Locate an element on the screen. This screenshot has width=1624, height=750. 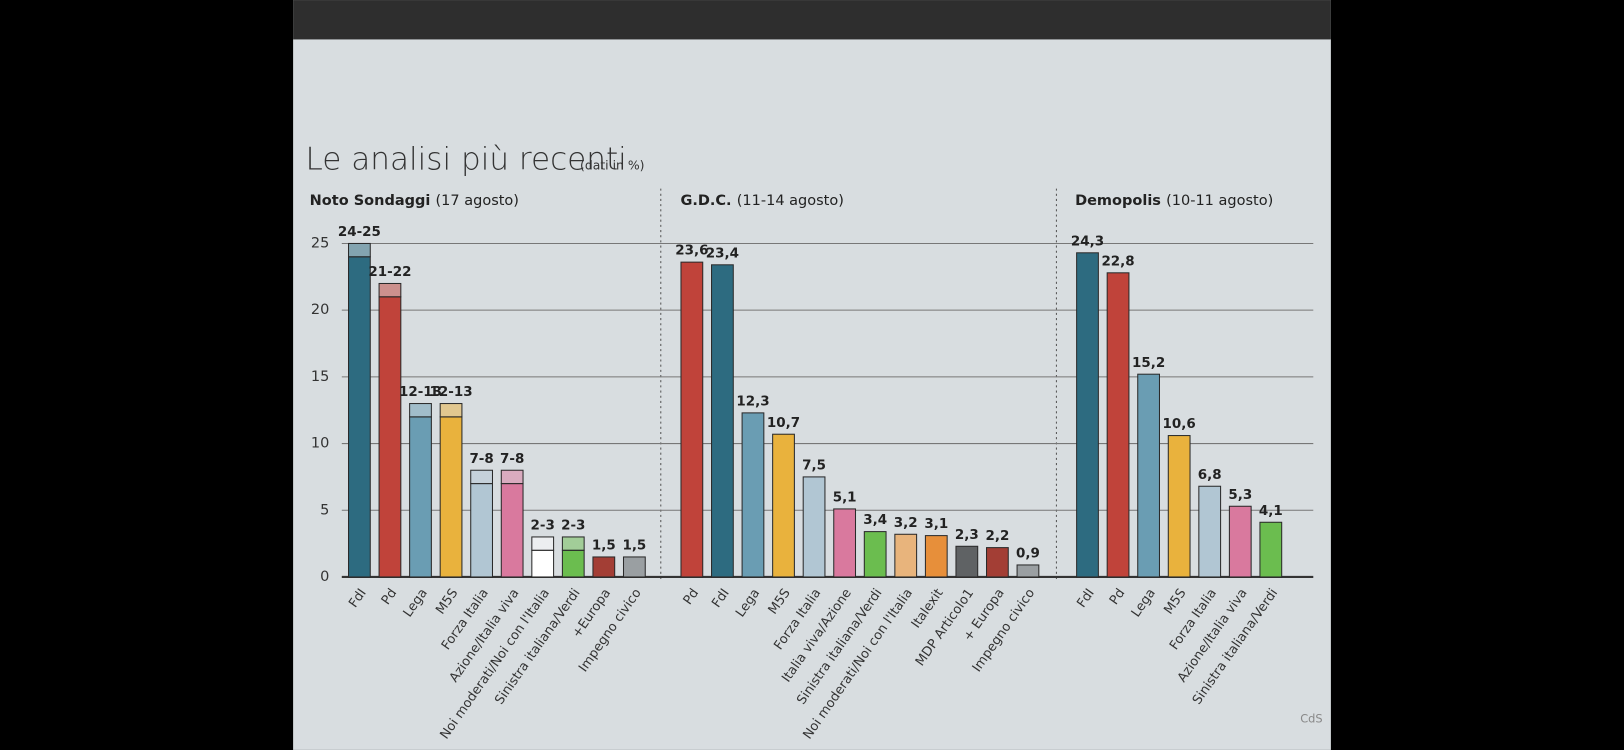
value-label: 5,3 is located at coordinates (1240, 495).